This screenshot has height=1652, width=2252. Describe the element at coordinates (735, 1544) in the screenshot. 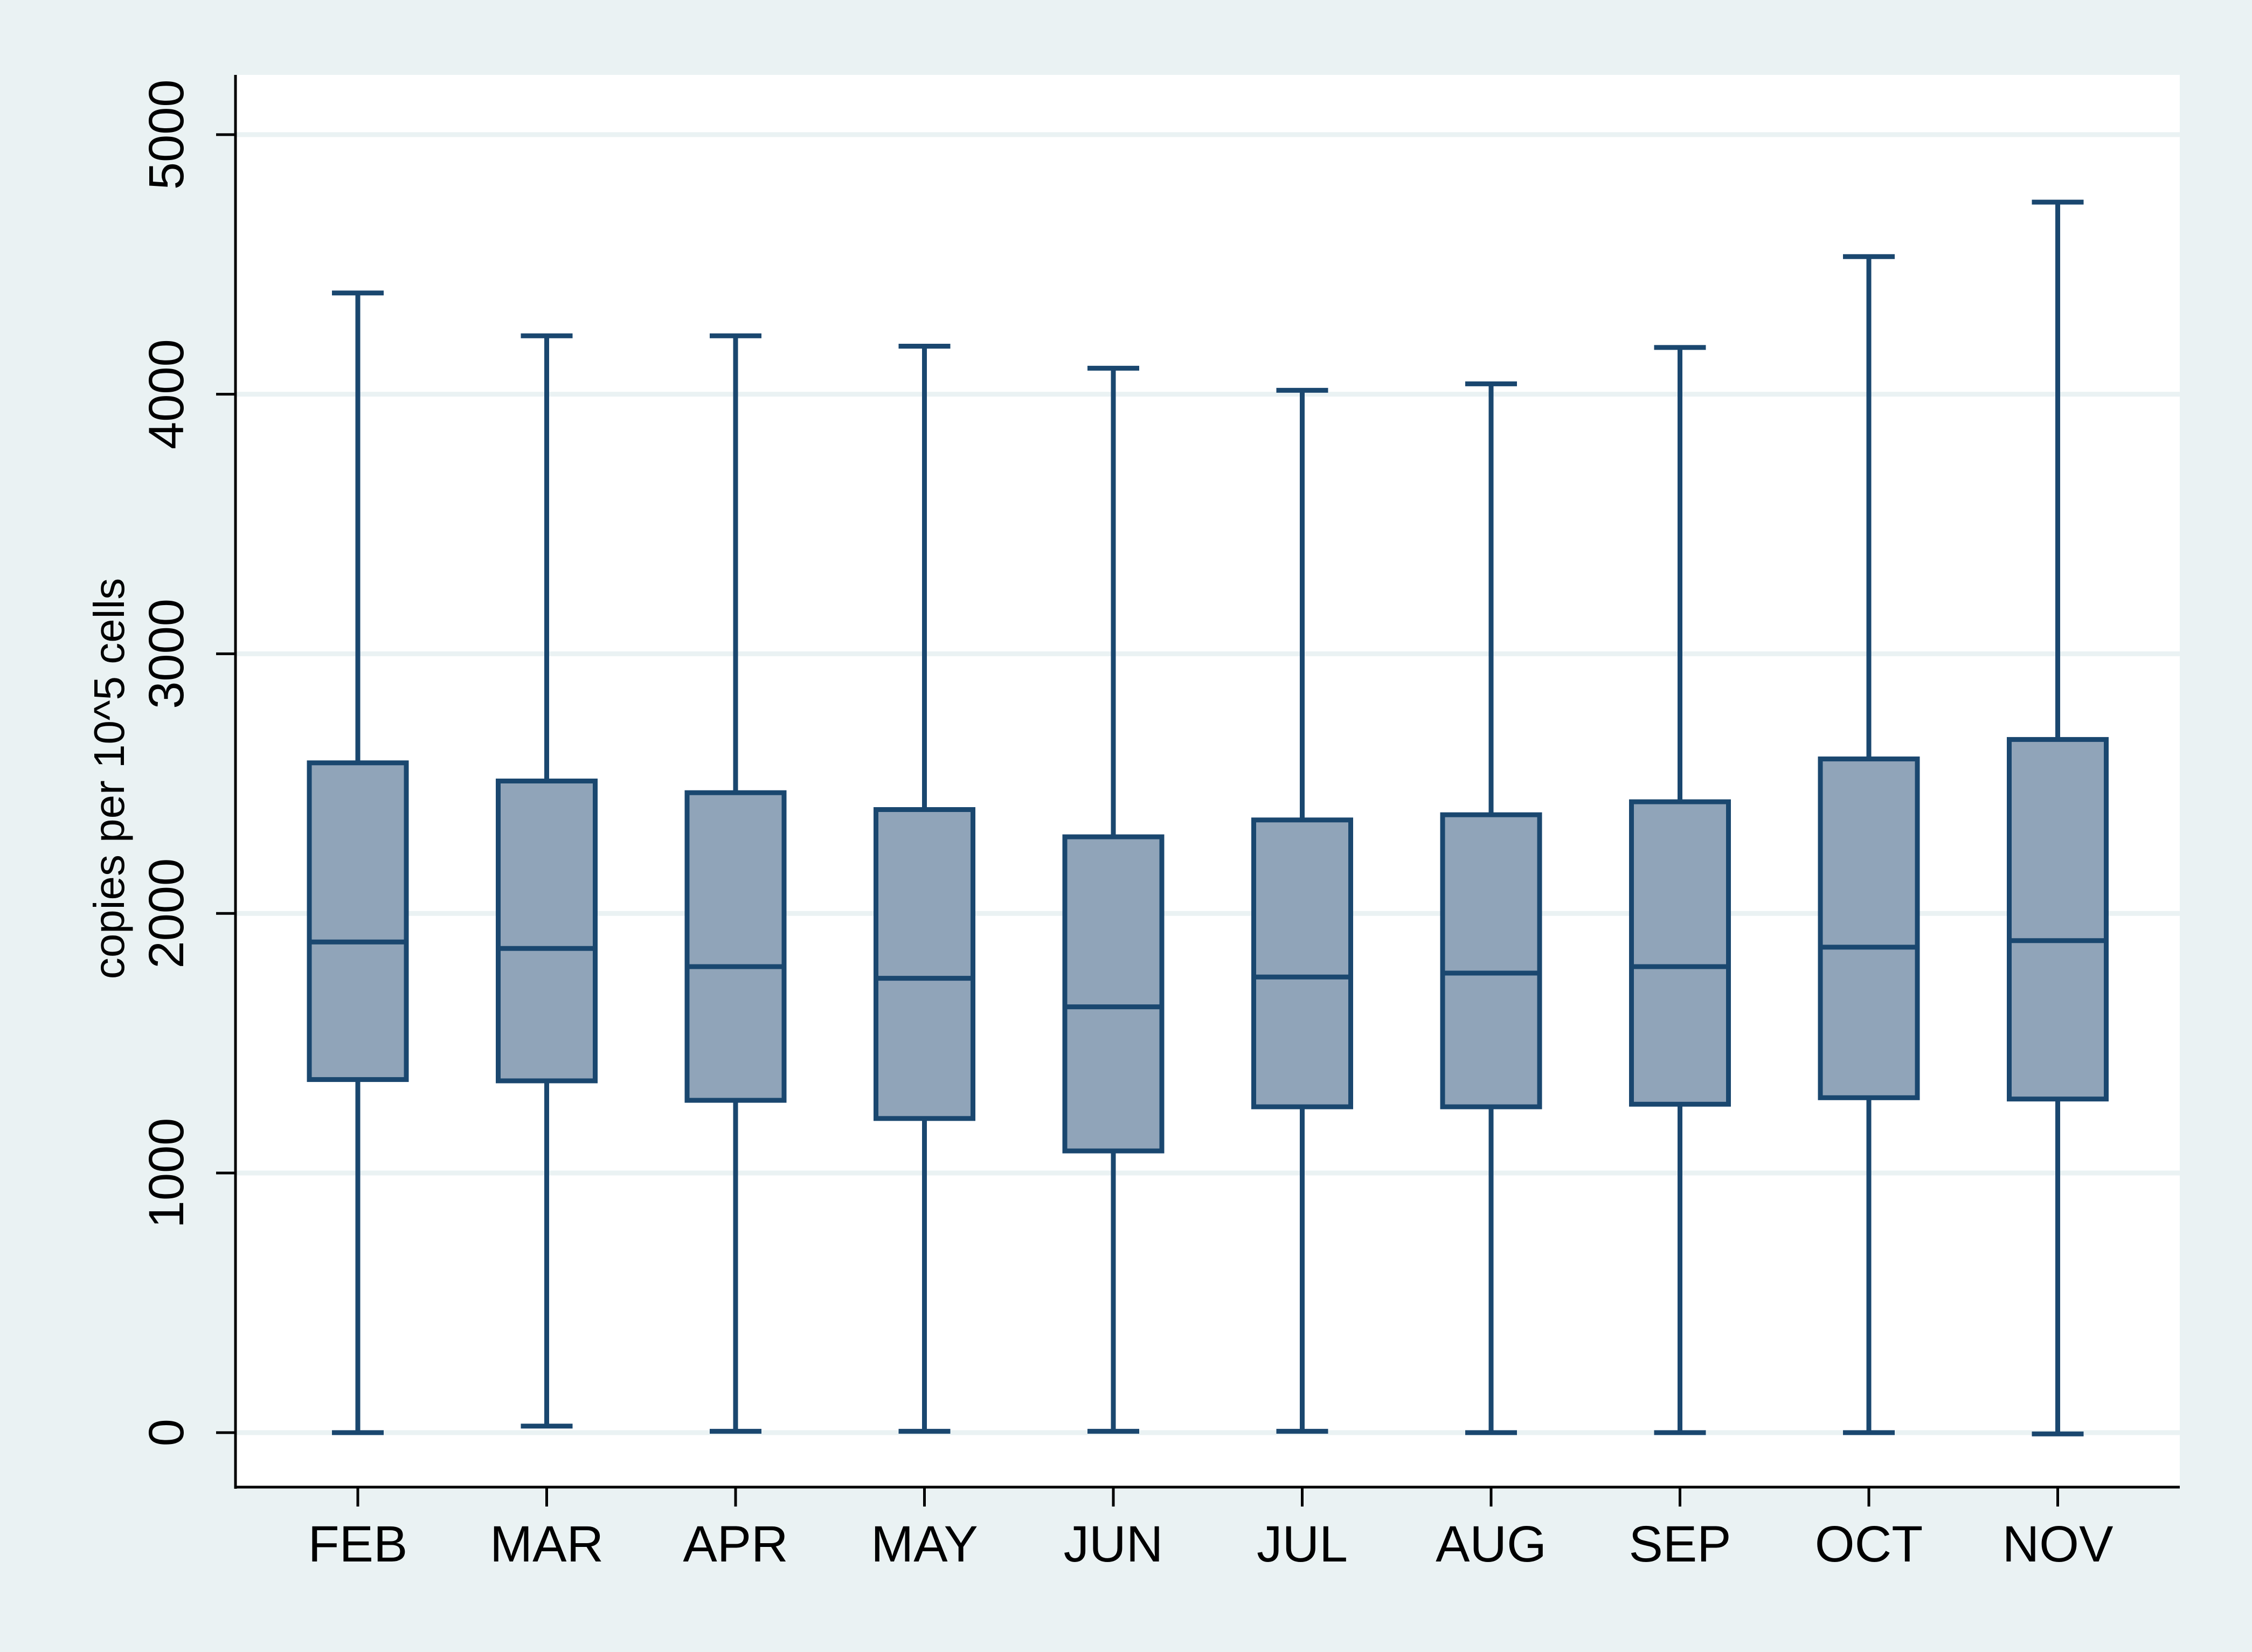

I see `x-tick-label: APR` at that location.